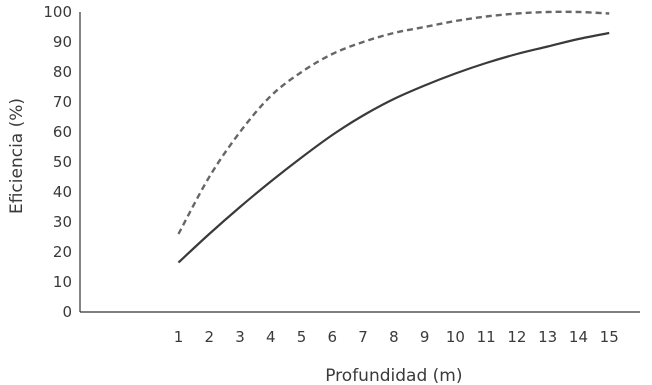 This screenshot has height=385, width=652. Describe the element at coordinates (302, 337) in the screenshot. I see `x-tick-label: 5` at that location.